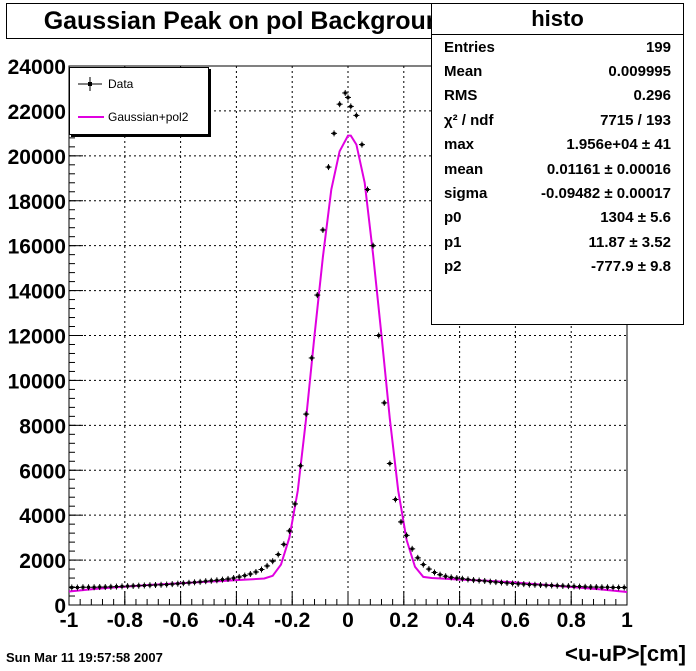  What do you see at coordinates (181, 620) in the screenshot?
I see `x-tick-label: -0.6` at bounding box center [181, 620].